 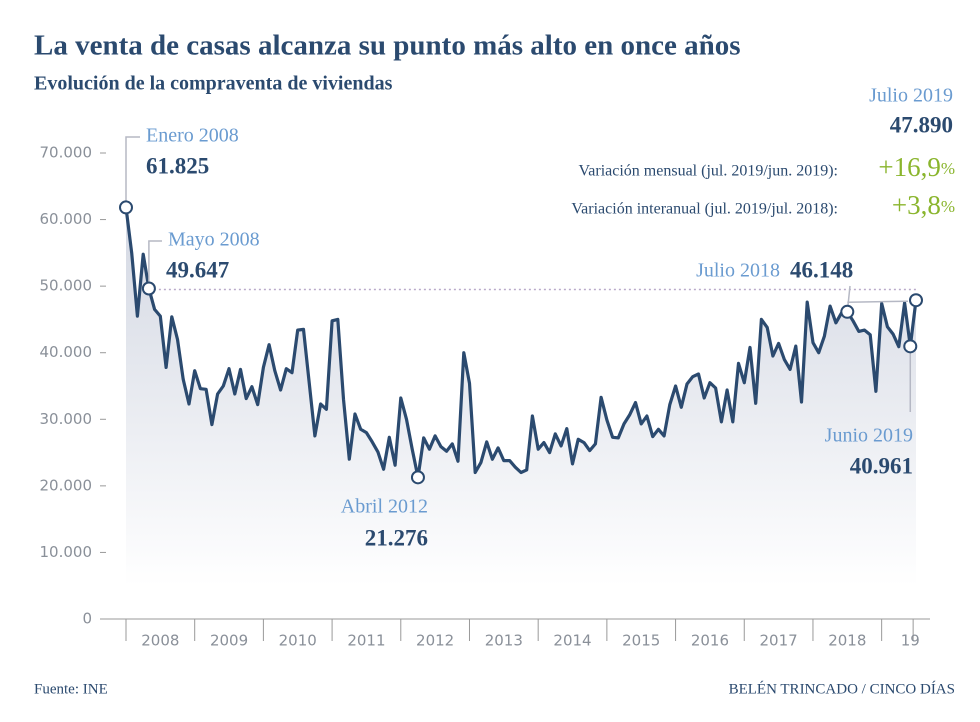 I want to click on variation-value: +16,9%, so click(x=916, y=167).